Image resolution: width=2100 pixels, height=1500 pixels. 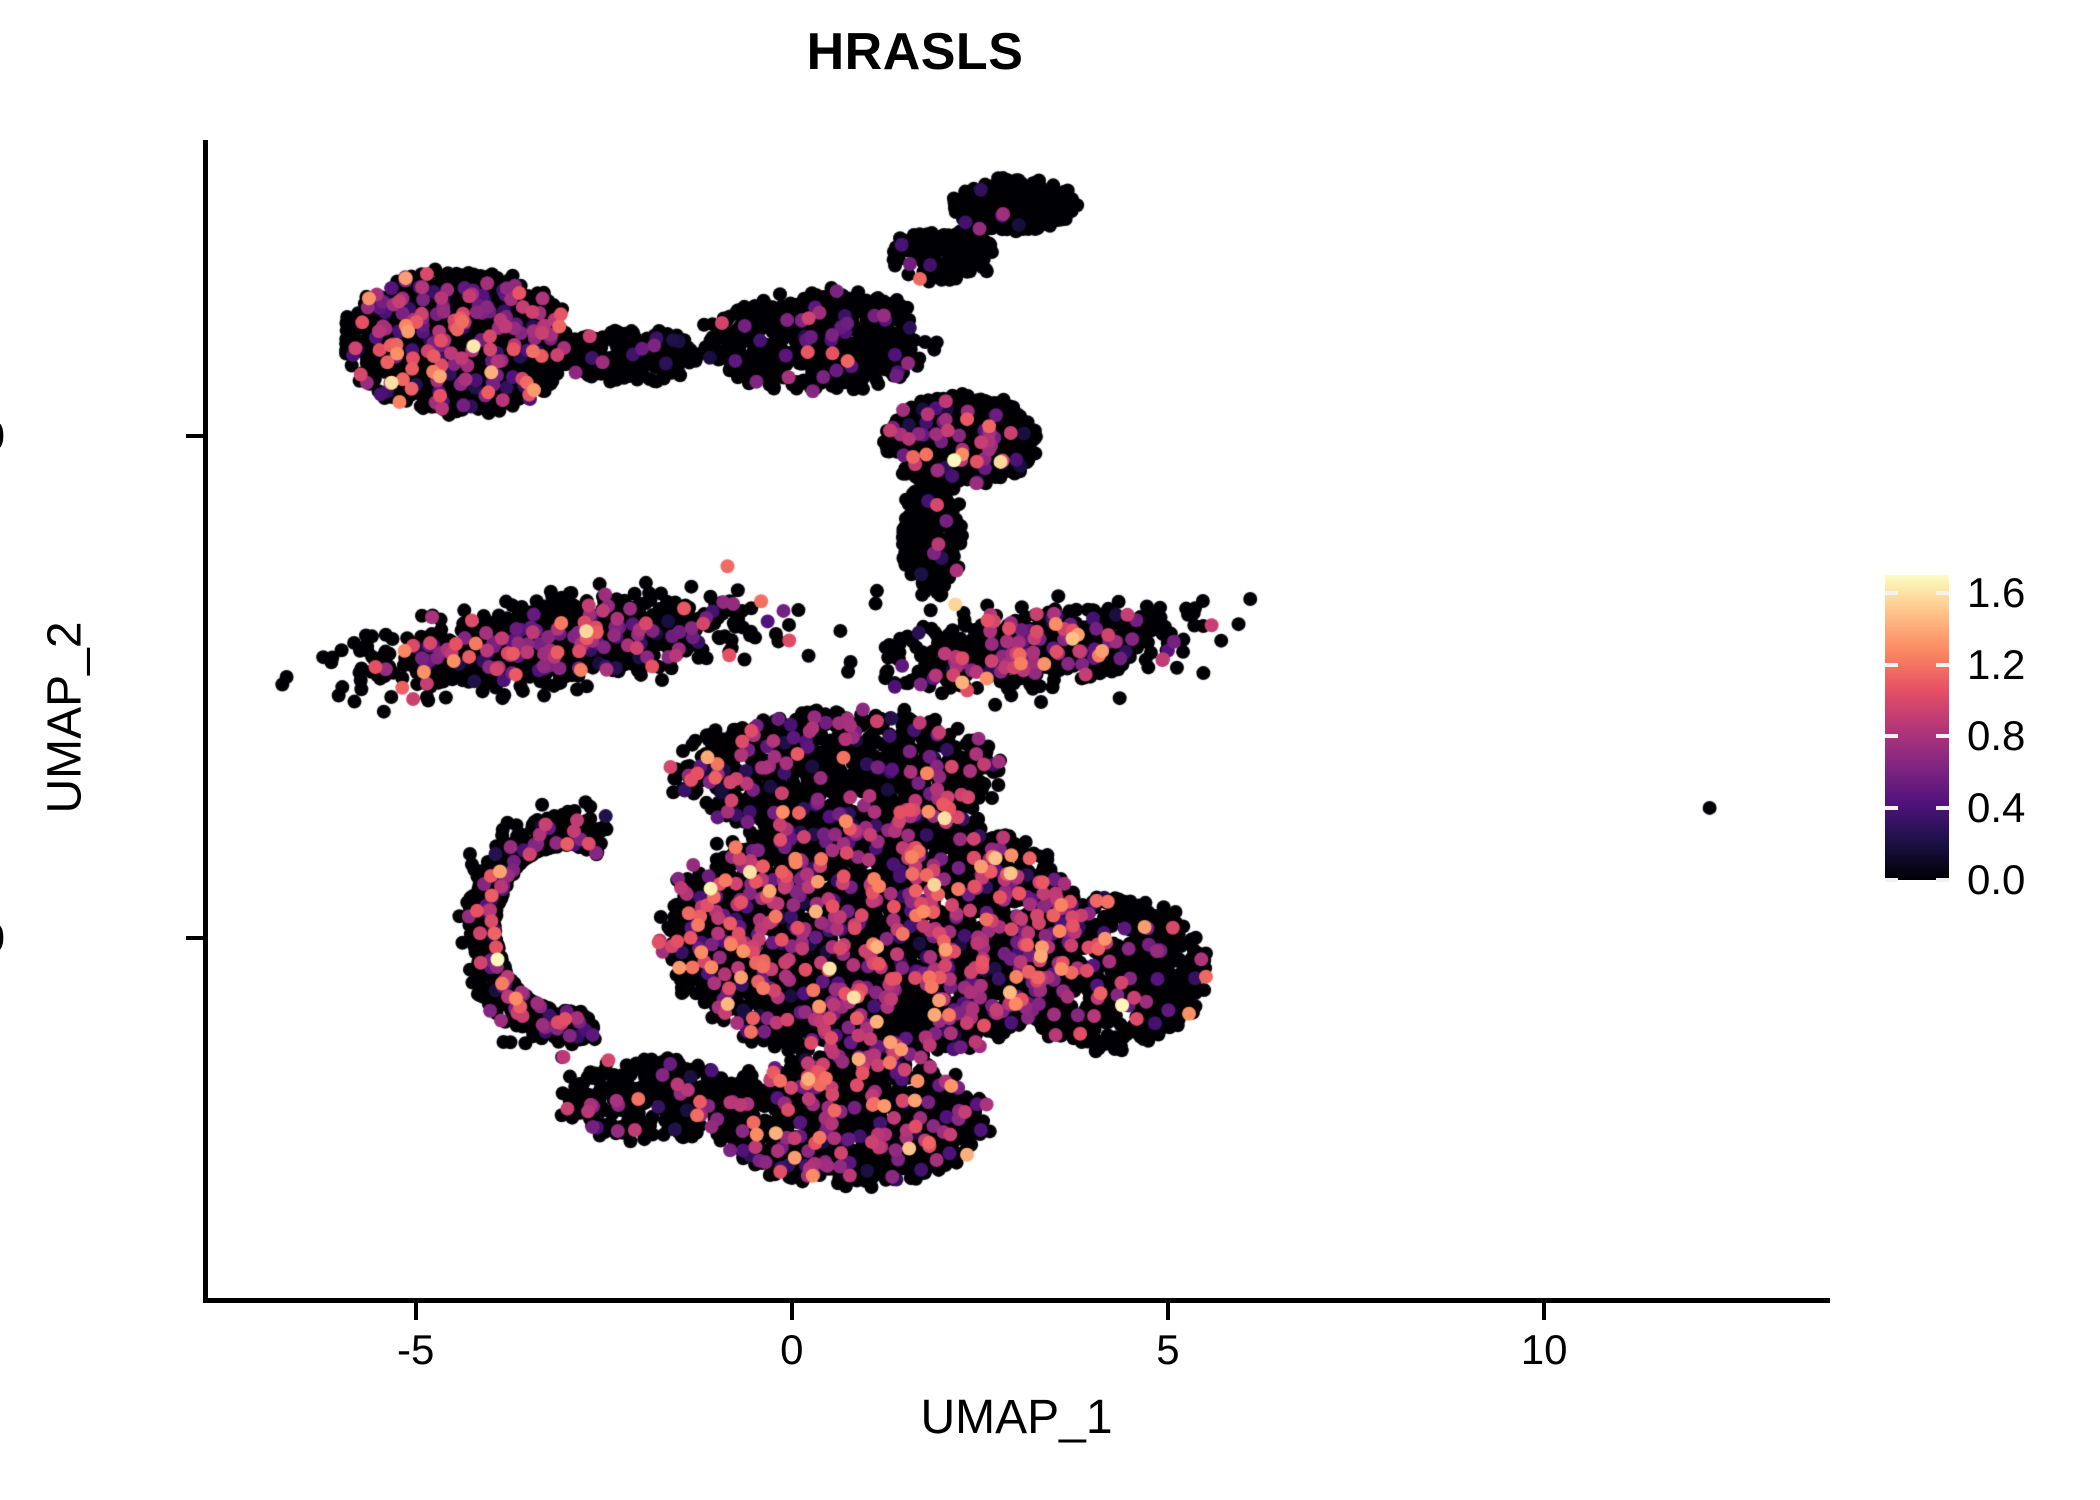 What do you see at coordinates (1942, 880) in the screenshot?
I see `colorbar-tick-mark-4-right` at bounding box center [1942, 880].